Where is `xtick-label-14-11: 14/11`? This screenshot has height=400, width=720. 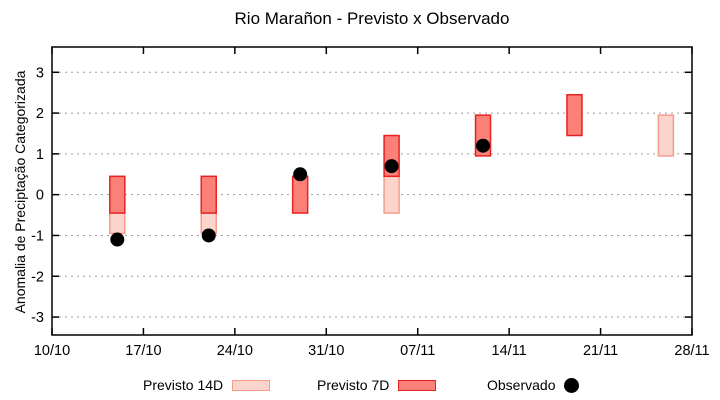 xtick-label-14-11: 14/11 is located at coordinates (509, 351).